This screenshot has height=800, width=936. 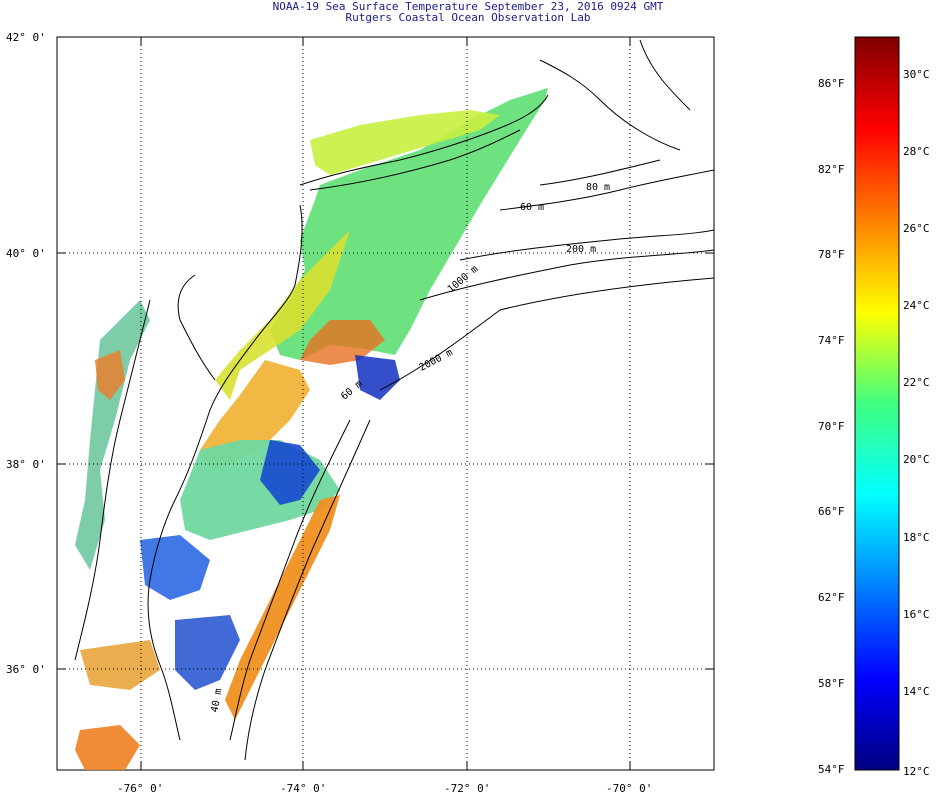 I want to click on colorbar-c-label: 20°C, so click(x=916, y=459).